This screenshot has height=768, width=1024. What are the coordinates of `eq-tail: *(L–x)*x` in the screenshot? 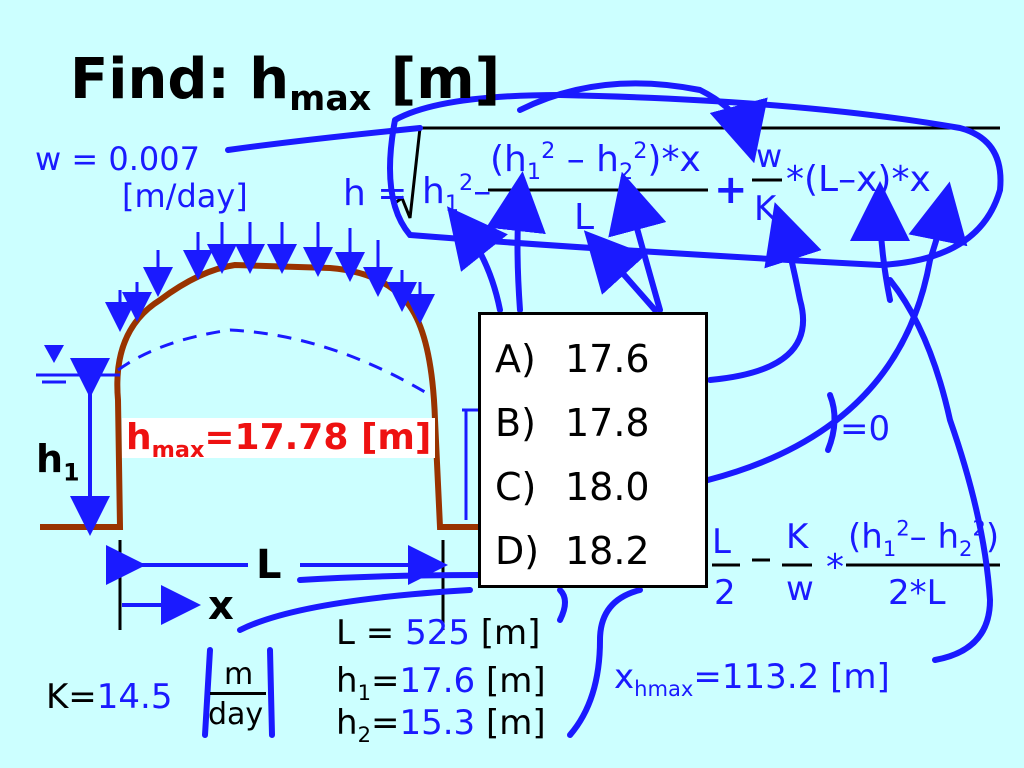 It's located at (858, 179).